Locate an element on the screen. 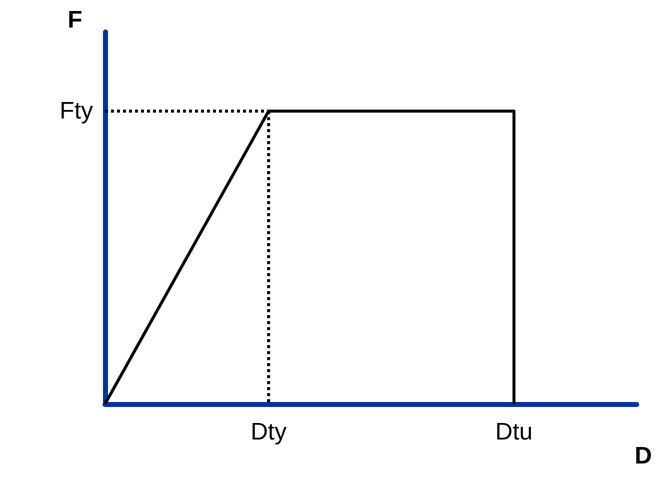  x-tick-label: Dty is located at coordinates (268, 432).